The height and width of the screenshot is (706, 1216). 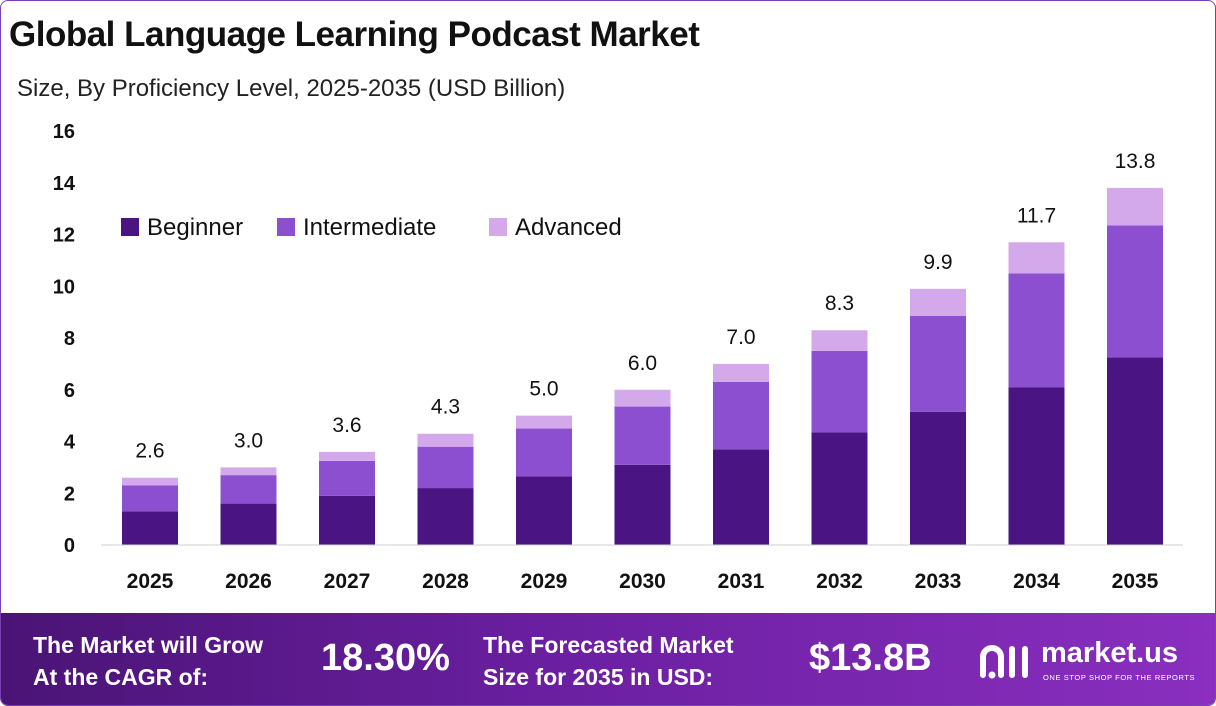 What do you see at coordinates (544, 581) in the screenshot?
I see `x-tick-label: 2029` at bounding box center [544, 581].